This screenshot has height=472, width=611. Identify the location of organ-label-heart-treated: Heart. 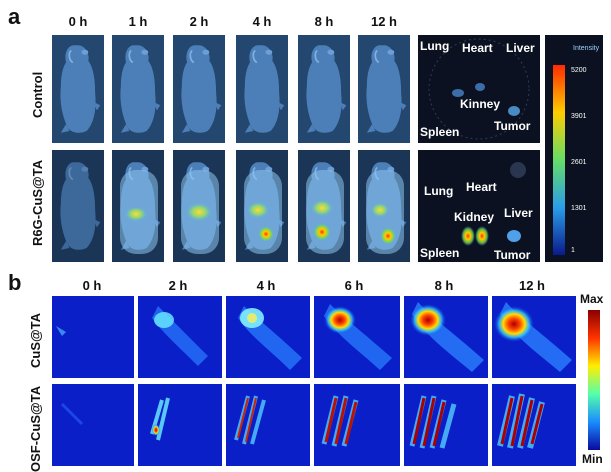
(481, 187).